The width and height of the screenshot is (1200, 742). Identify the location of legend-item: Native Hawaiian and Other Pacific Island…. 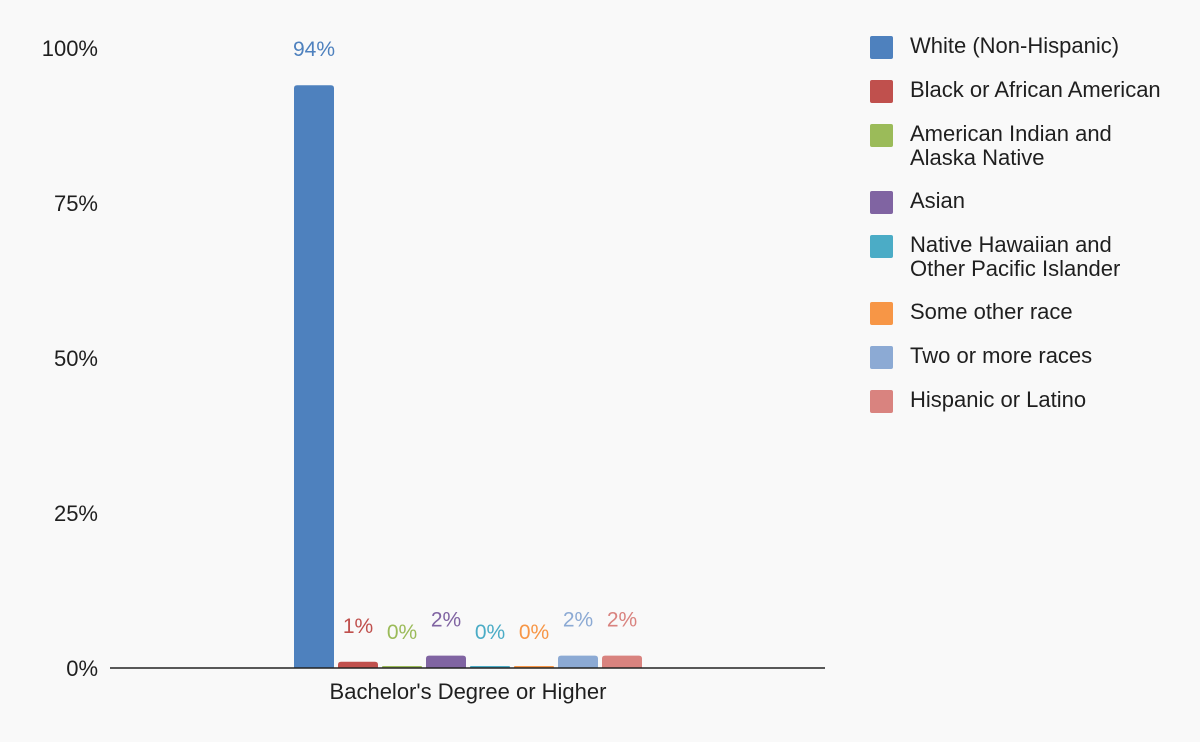
(1020, 257).